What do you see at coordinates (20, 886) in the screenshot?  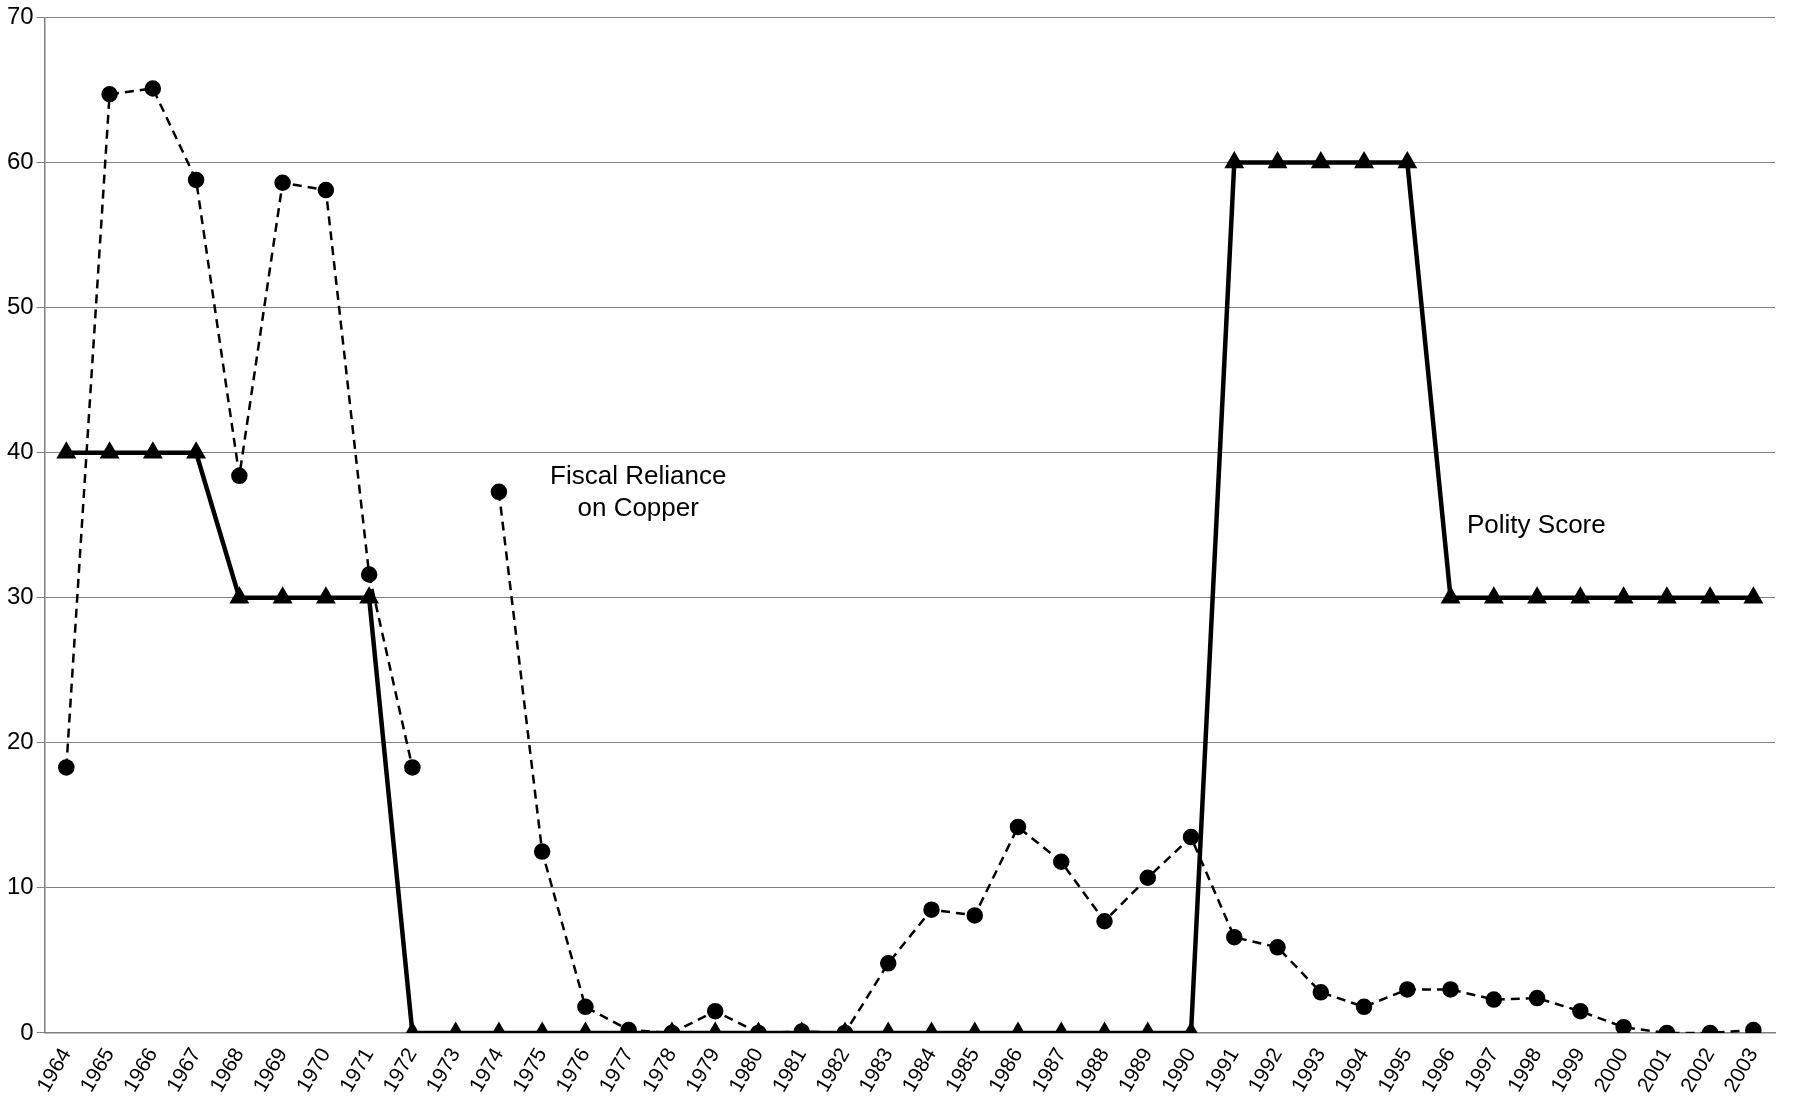 I see `y-tick-label: 10` at bounding box center [20, 886].